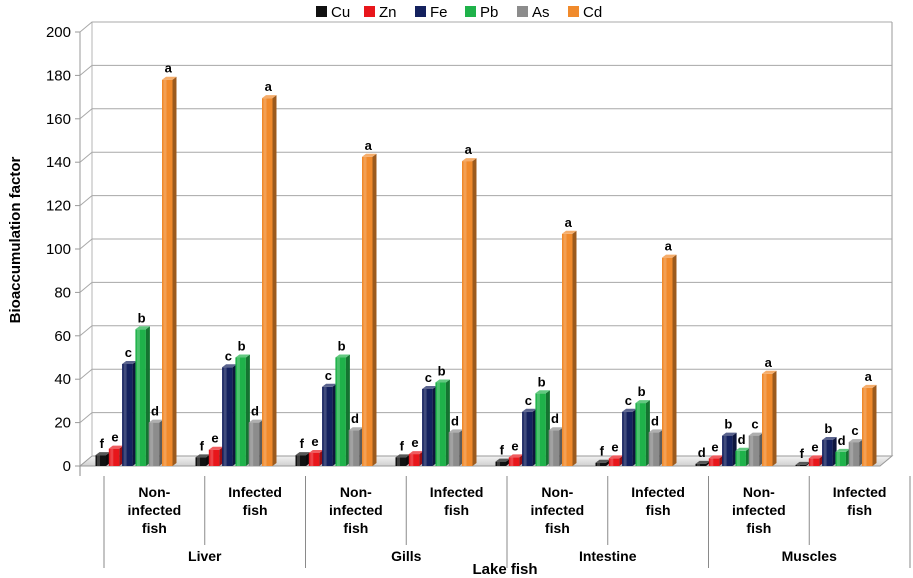 The height and width of the screenshot is (578, 913). What do you see at coordinates (205, 556) in the screenshot?
I see `x-group-label: Liver` at bounding box center [205, 556].